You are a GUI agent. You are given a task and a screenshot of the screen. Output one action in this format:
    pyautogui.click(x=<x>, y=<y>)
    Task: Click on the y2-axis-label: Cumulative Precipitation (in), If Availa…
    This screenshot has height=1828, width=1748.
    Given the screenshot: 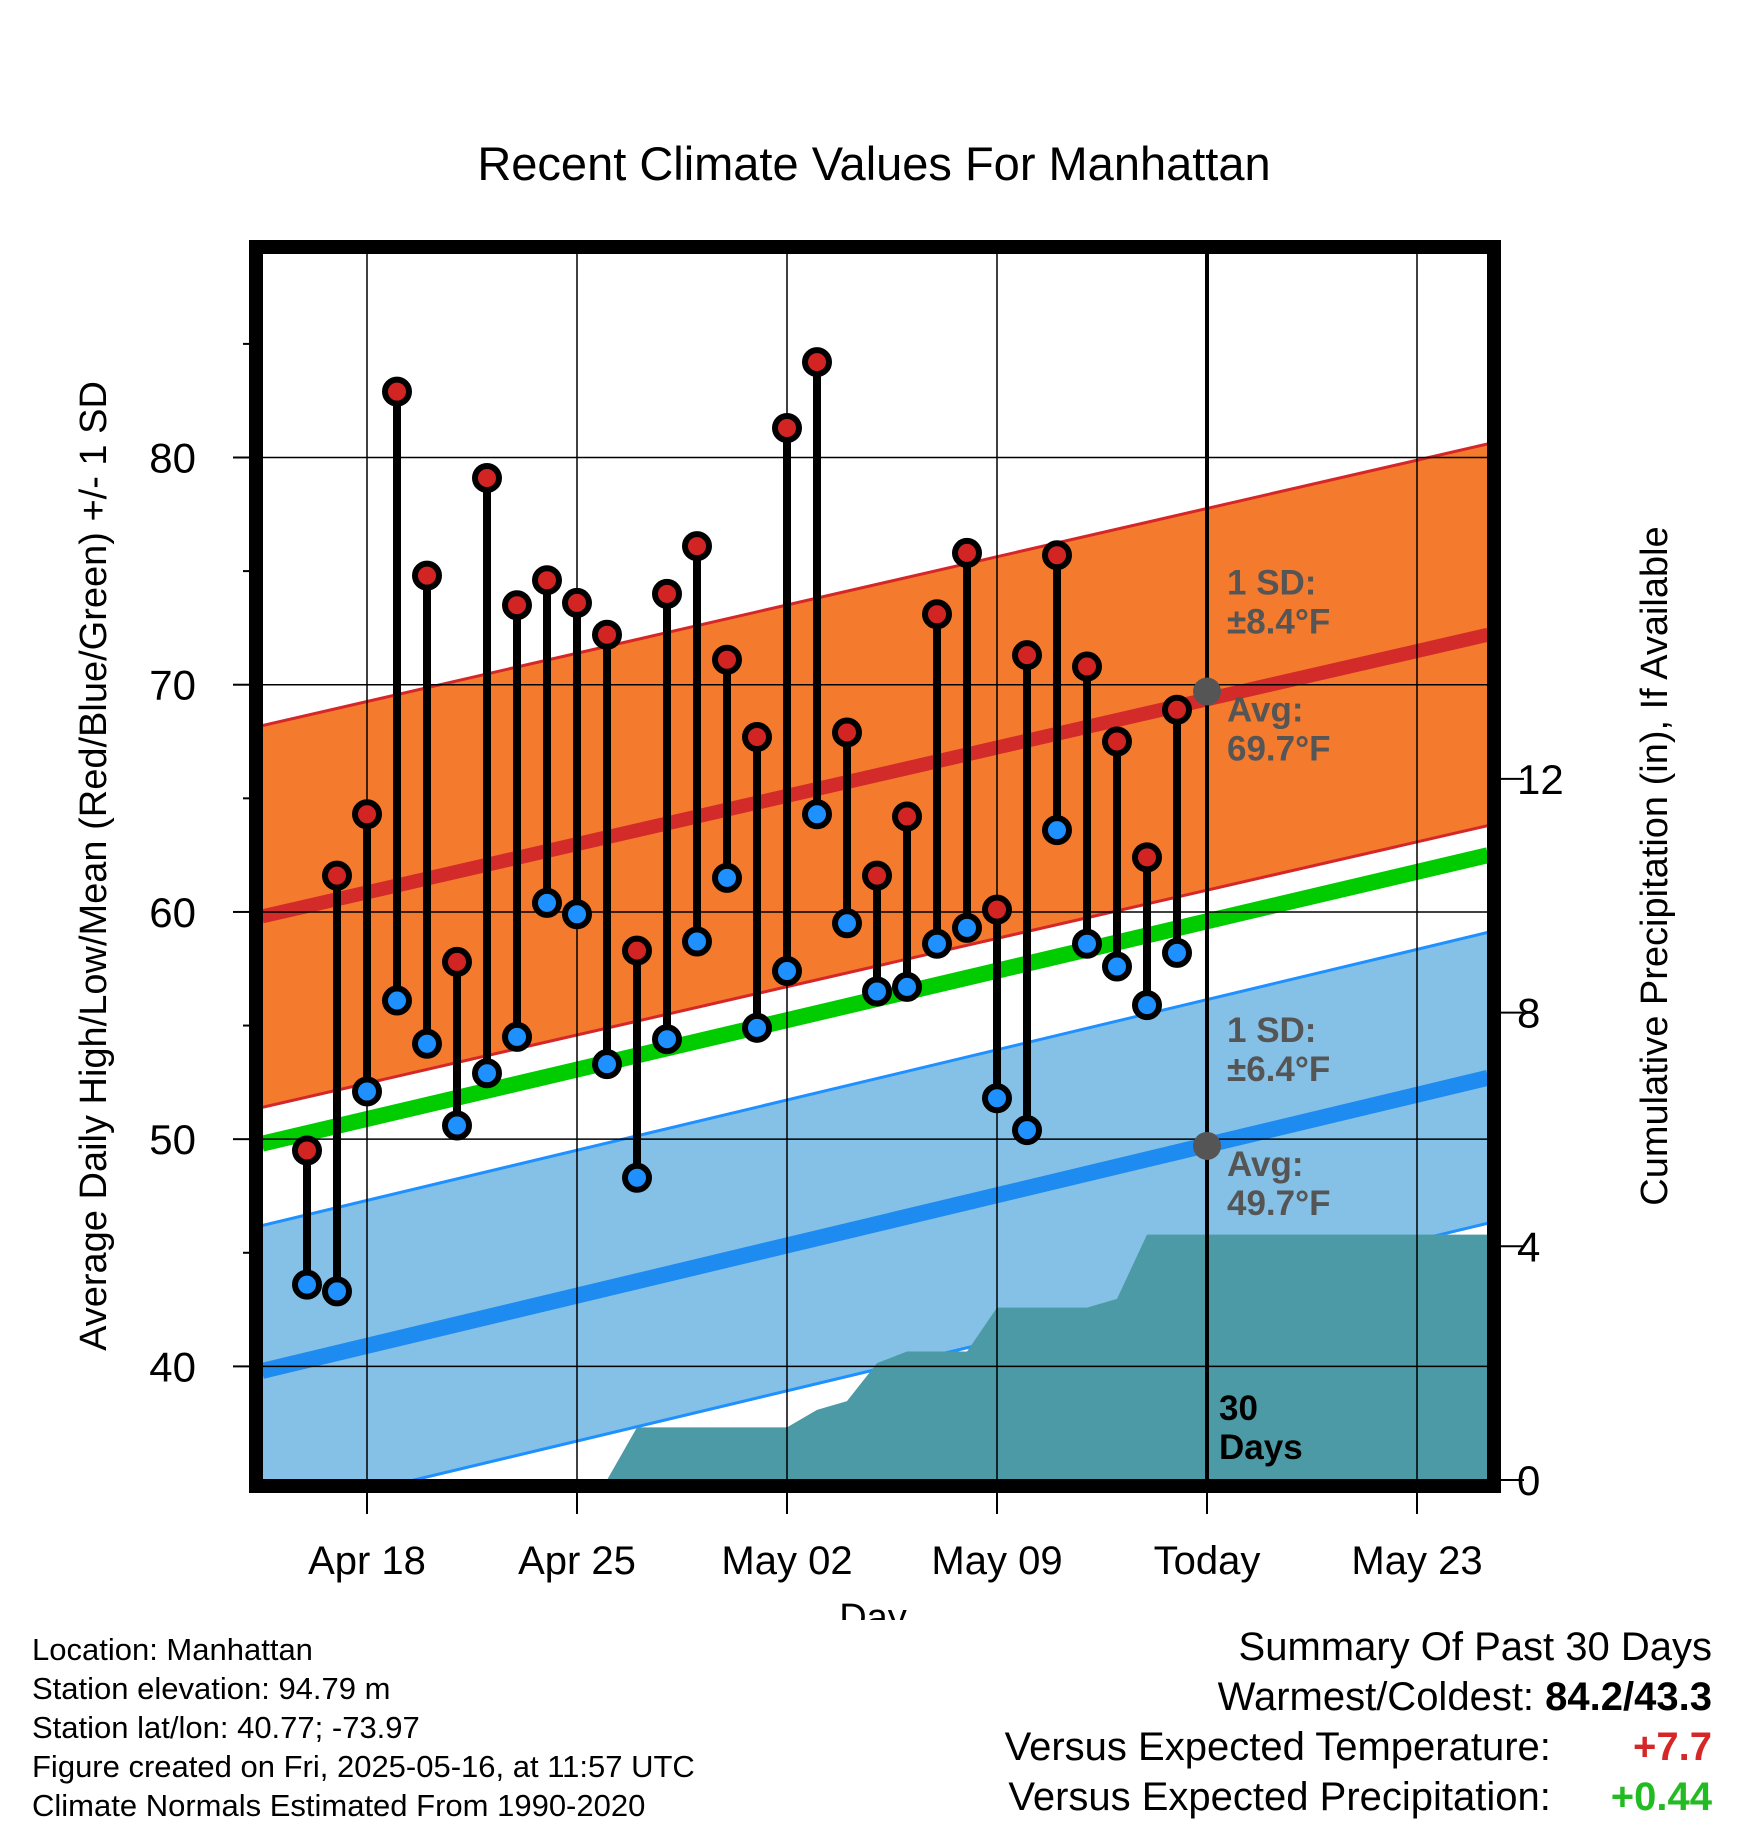 What is the action you would take?
    pyautogui.click(x=1655, y=865)
    